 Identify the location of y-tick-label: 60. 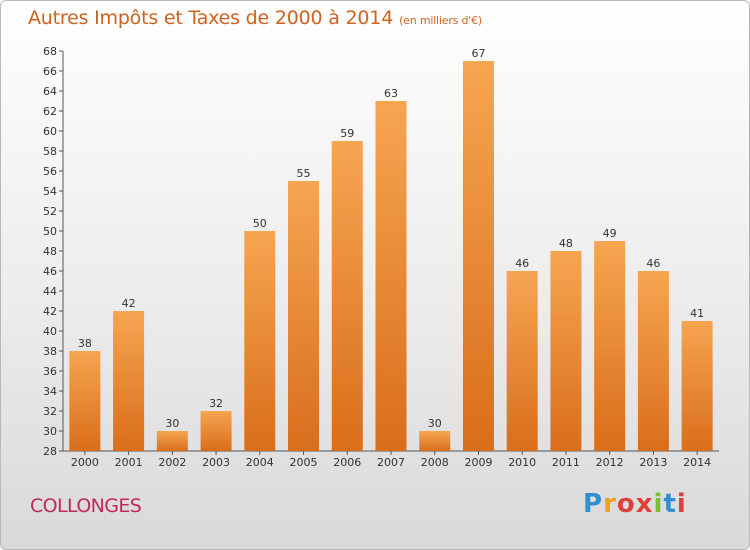
(50, 131).